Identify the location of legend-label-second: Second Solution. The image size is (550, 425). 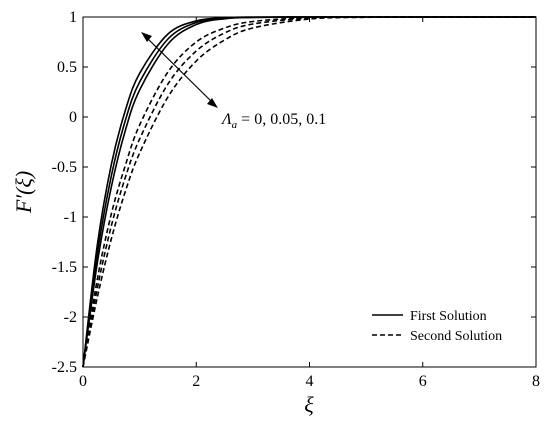
(456, 336).